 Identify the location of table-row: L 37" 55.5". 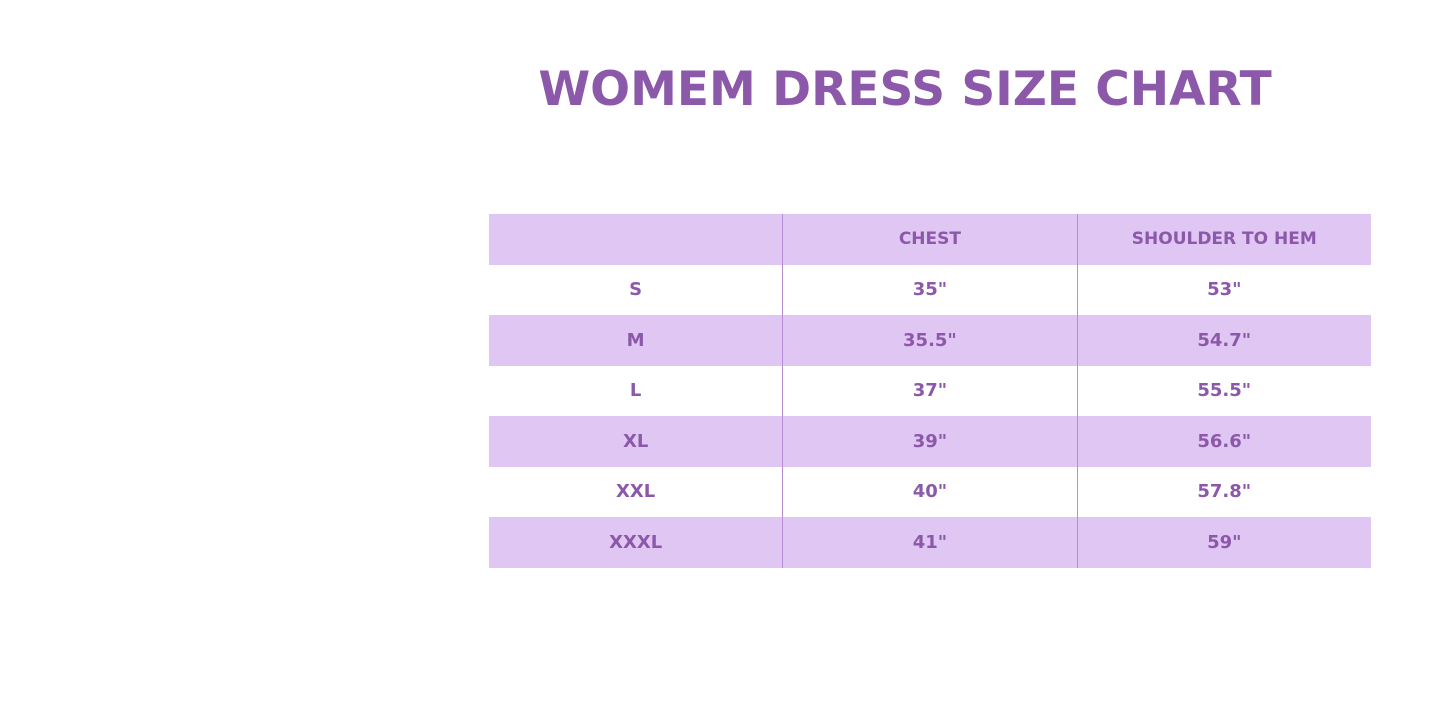
(930, 390).